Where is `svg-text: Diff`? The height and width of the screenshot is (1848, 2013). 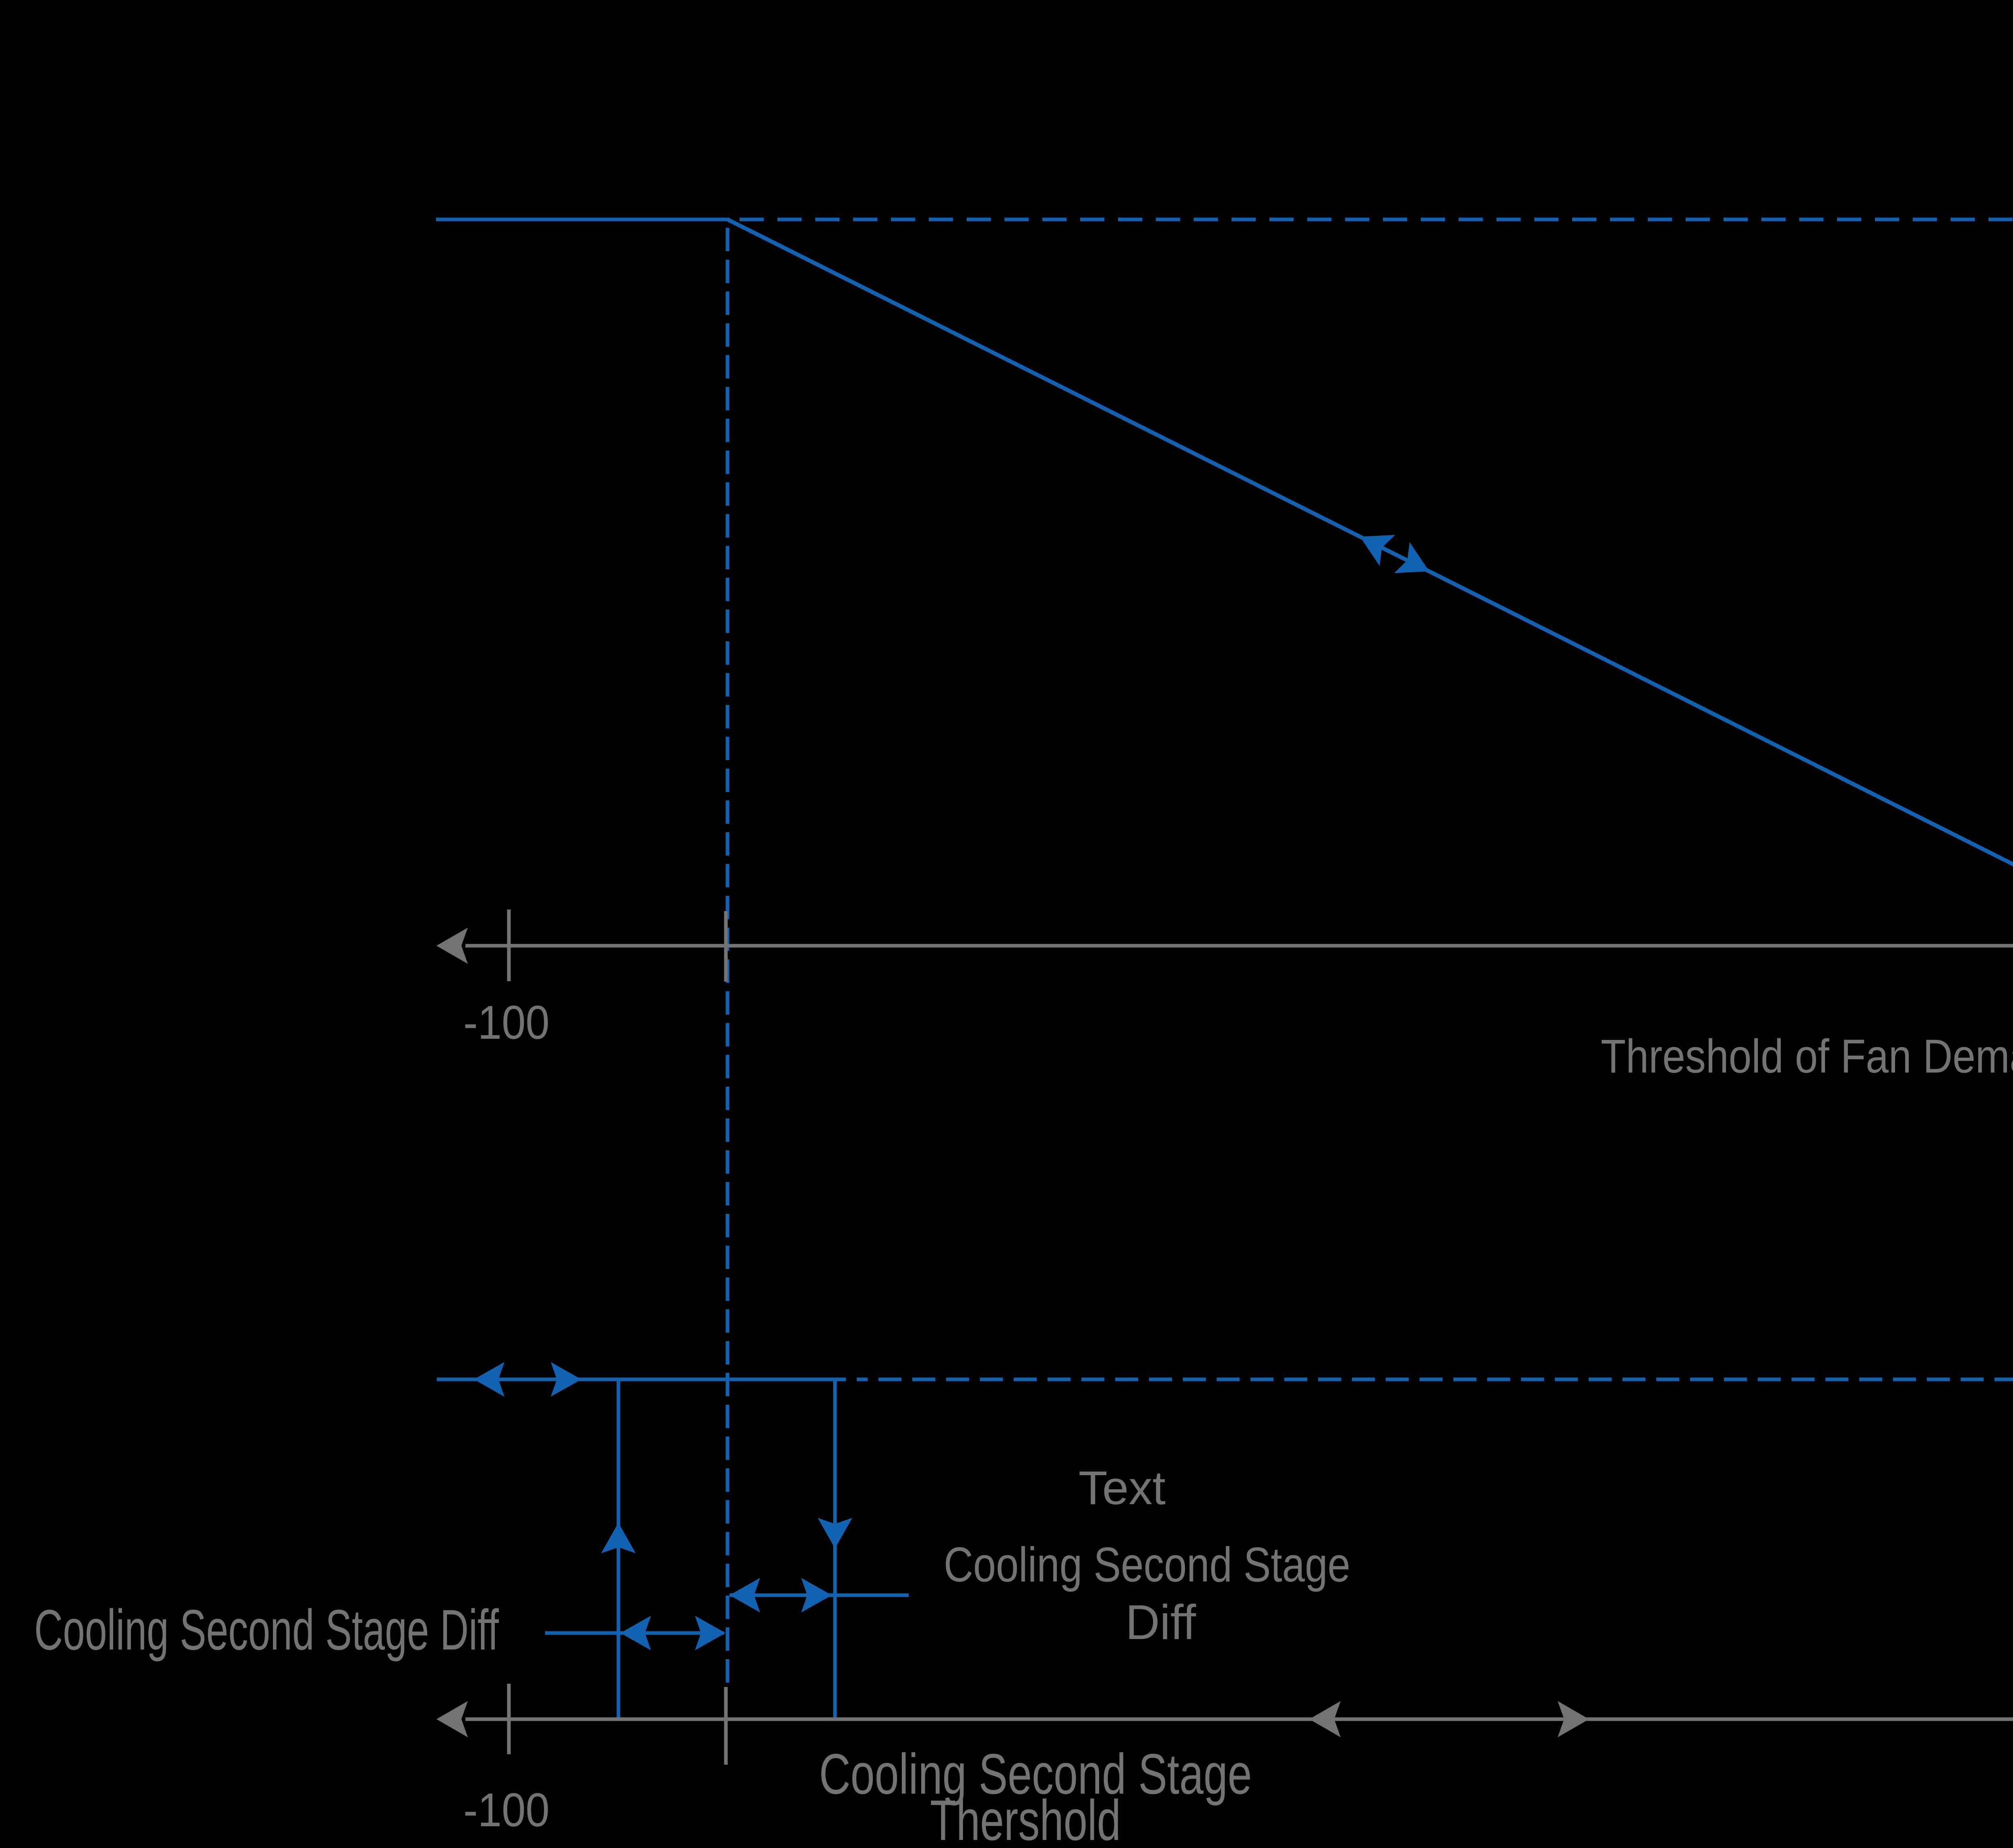 svg-text: Diff is located at coordinates (1161, 1622).